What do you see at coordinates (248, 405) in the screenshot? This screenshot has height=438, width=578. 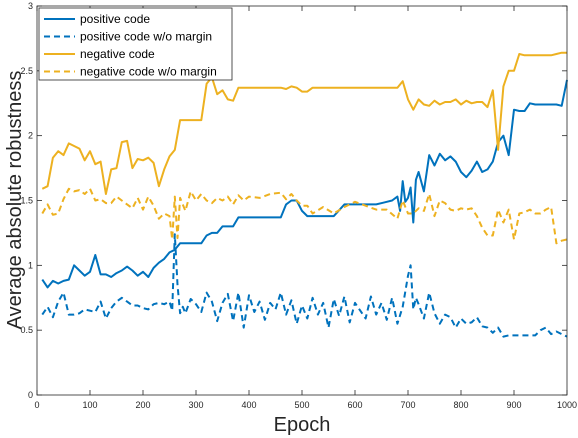 I see `x-tick-label: 400` at bounding box center [248, 405].